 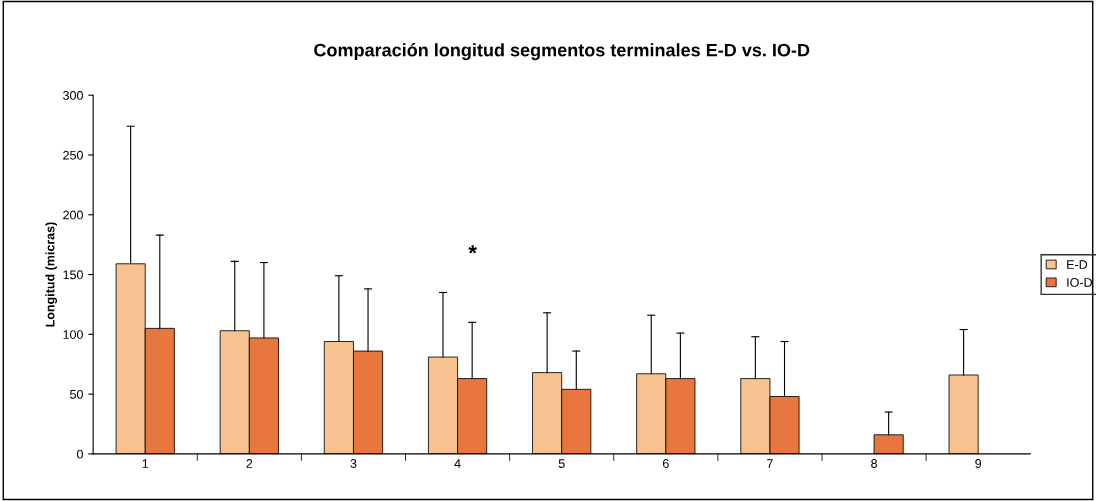 I want to click on y-tick-label: 300, so click(x=73, y=95).